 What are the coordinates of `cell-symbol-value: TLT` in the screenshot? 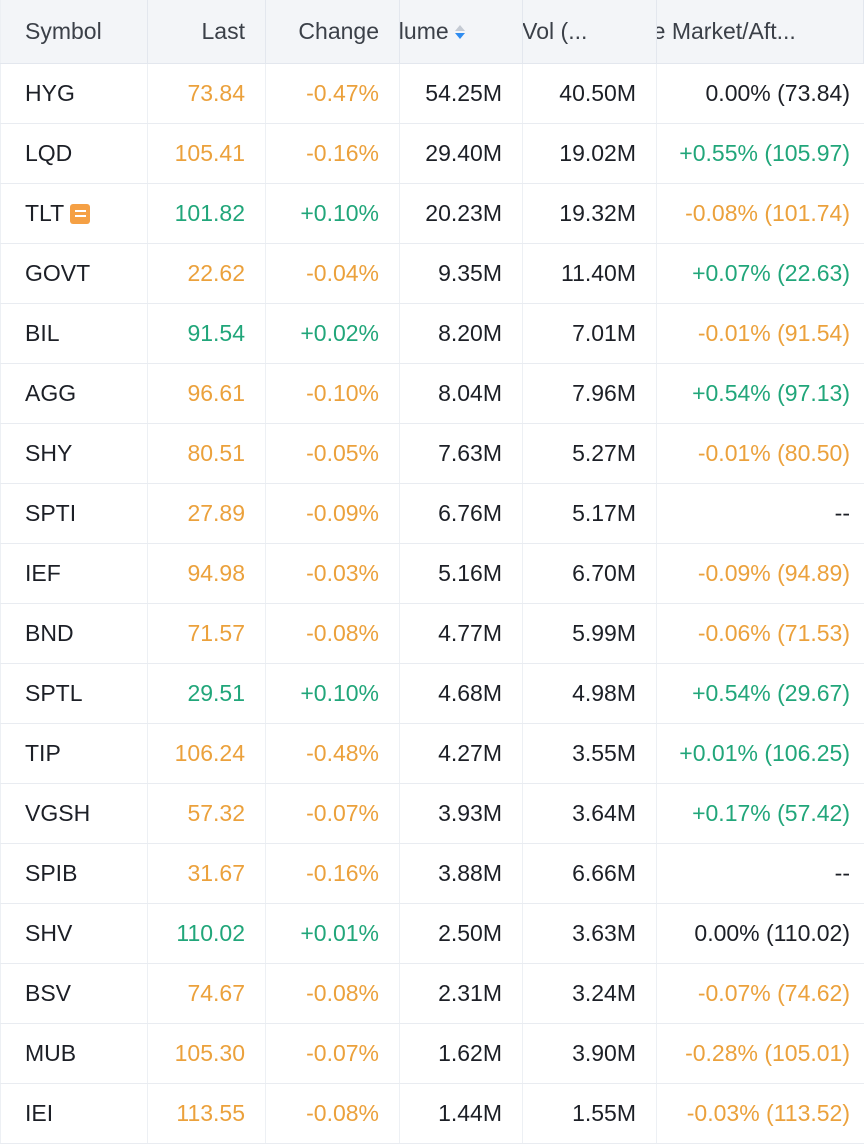 It's located at (45, 213).